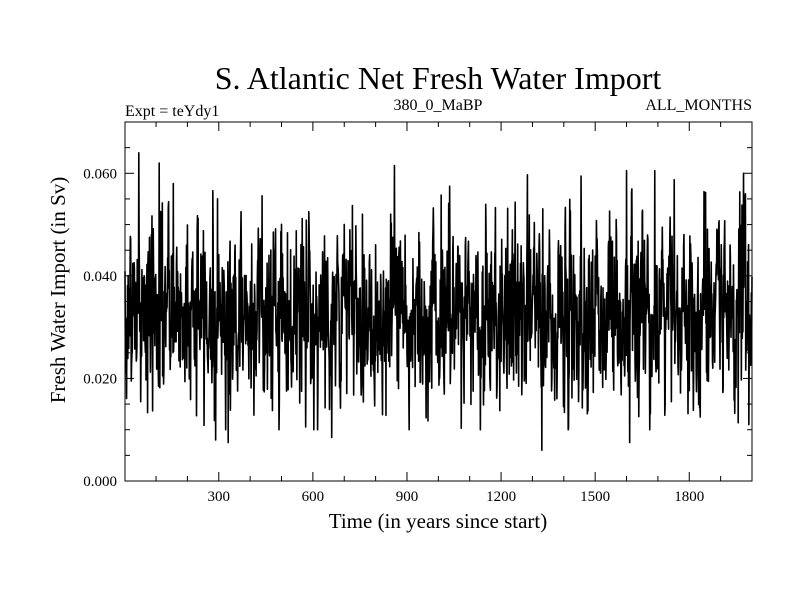 The width and height of the screenshot is (800, 600). Describe the element at coordinates (58, 290) in the screenshot. I see `y-axis-label: Fresh Water Import (in Sv)` at that location.